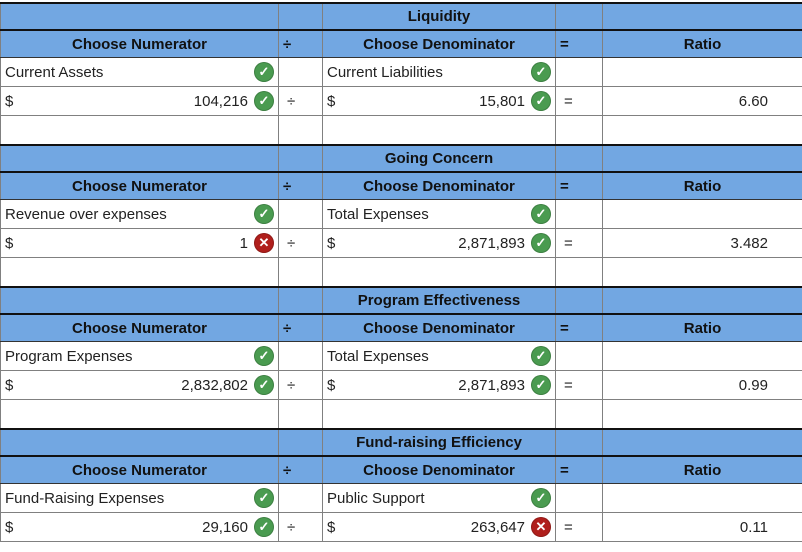  What do you see at coordinates (139, 101) in the screenshot?
I see `numerator-value-cell: $ 104,216 ✓` at bounding box center [139, 101].